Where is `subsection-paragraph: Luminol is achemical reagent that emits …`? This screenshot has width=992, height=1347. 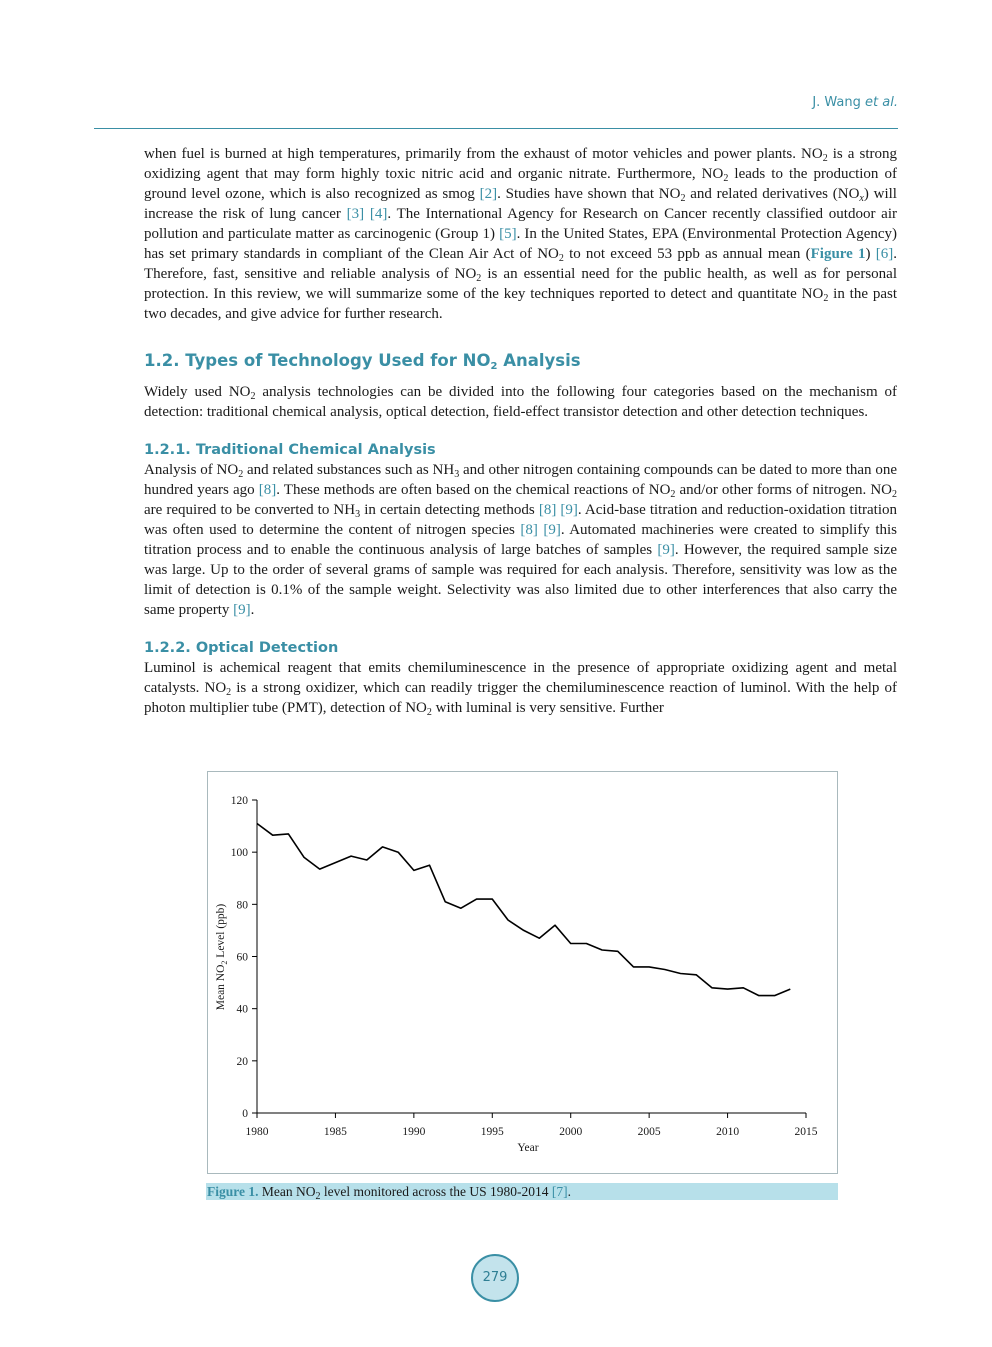 subsection-paragraph: Luminol is achemical reagent that emits … is located at coordinates (520, 689).